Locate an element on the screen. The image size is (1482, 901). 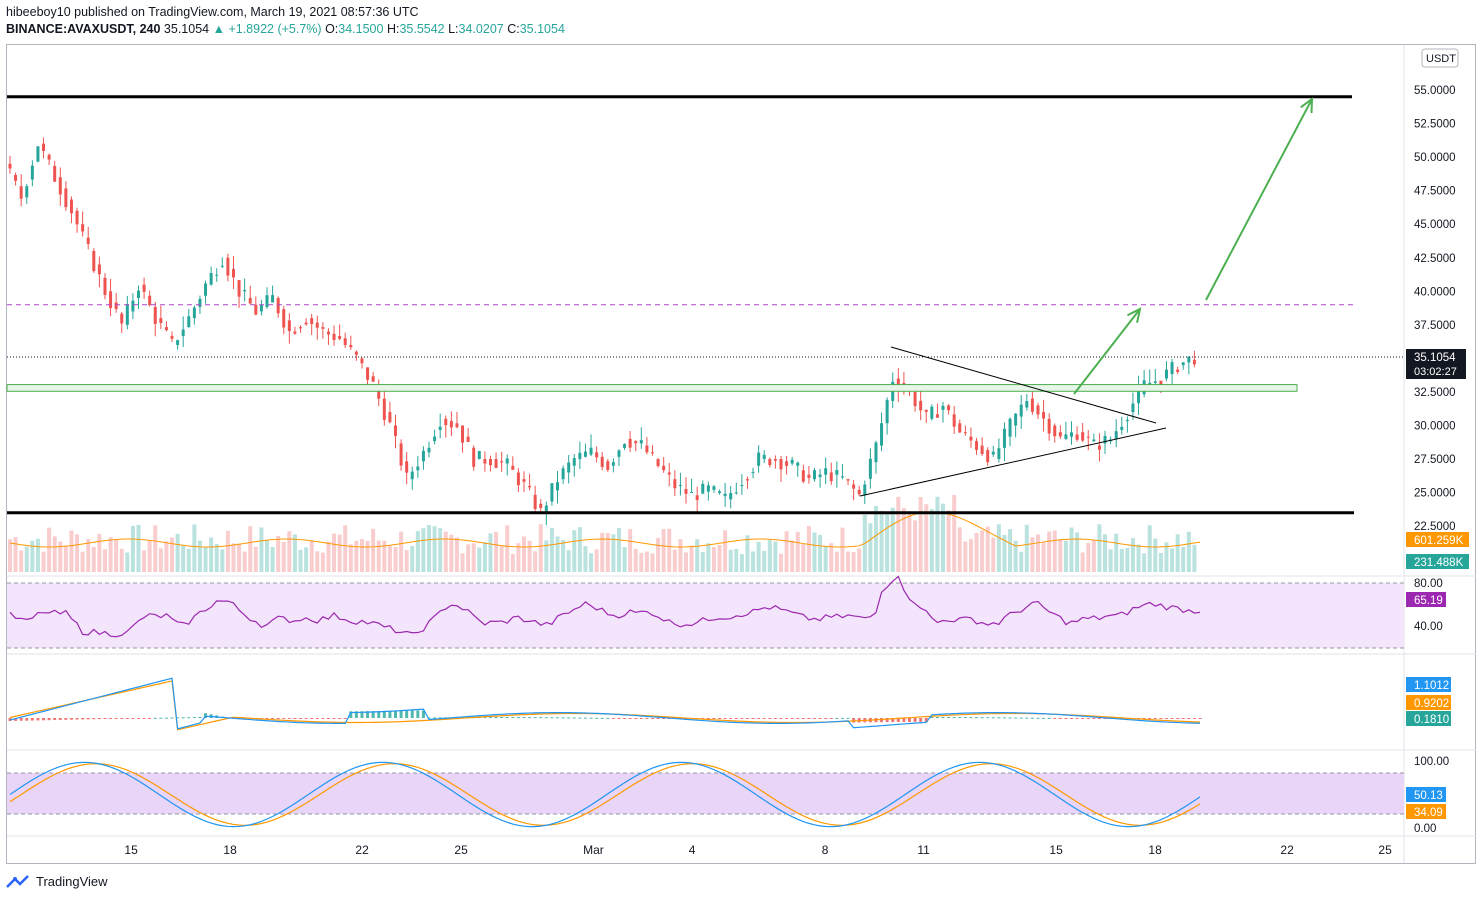
volume-ma-value: 601.259K is located at coordinates (1439, 541).